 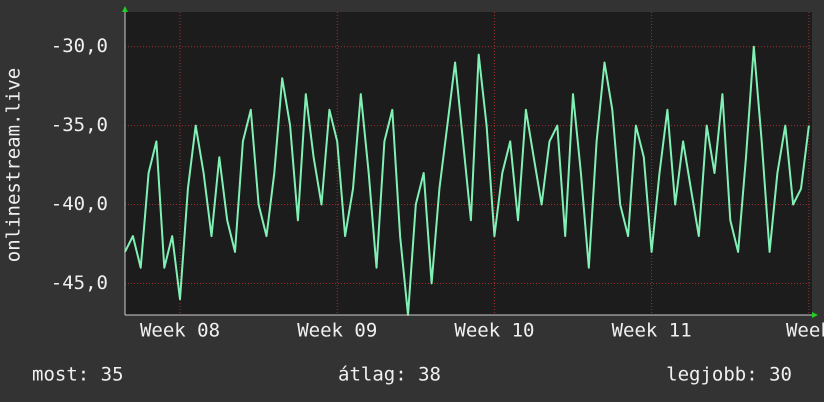 I want to click on y-tick-label: -30,0, so click(x=79, y=46).